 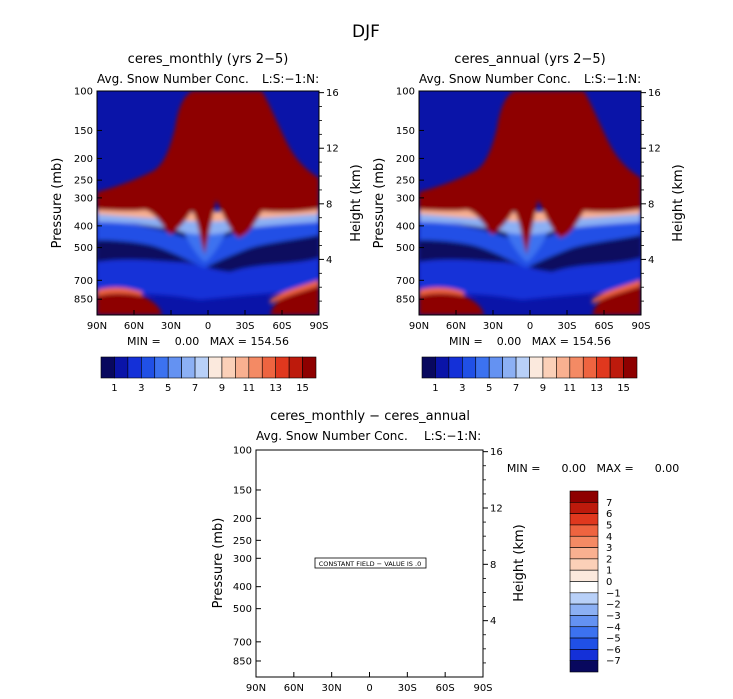 I want to click on colorbar-label: 4, so click(x=609, y=537).